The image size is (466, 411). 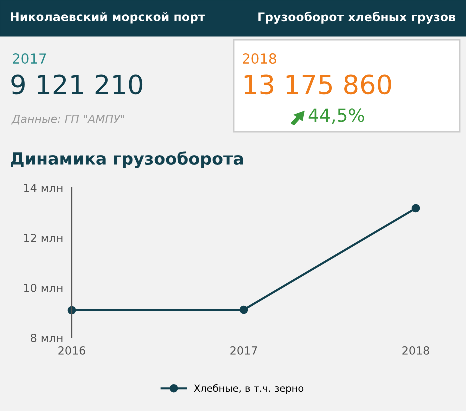 What do you see at coordinates (244, 350) in the screenshot?
I see `x-tick-label: 2017` at bounding box center [244, 350].